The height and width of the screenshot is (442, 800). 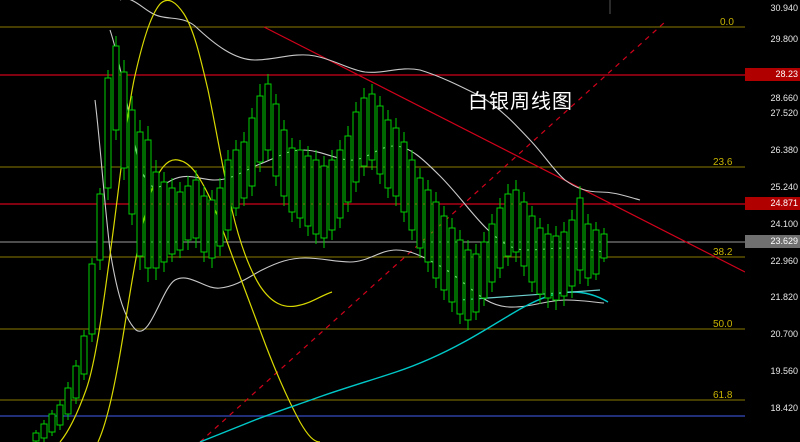 What do you see at coordinates (723, 324) in the screenshot?
I see `fib-label-50-0: 50.0` at bounding box center [723, 324].